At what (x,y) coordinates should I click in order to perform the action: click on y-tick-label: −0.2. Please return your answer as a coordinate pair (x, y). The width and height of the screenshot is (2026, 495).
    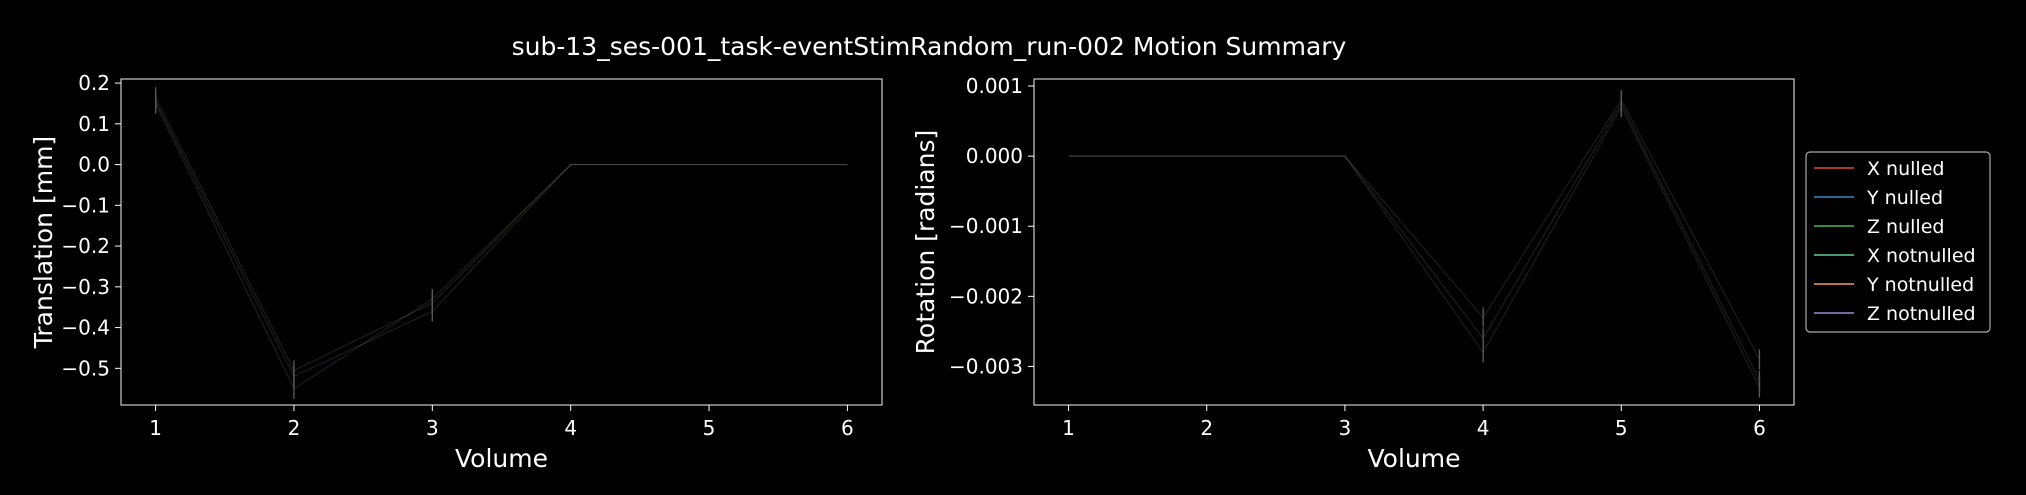
    Looking at the image, I should click on (85, 246).